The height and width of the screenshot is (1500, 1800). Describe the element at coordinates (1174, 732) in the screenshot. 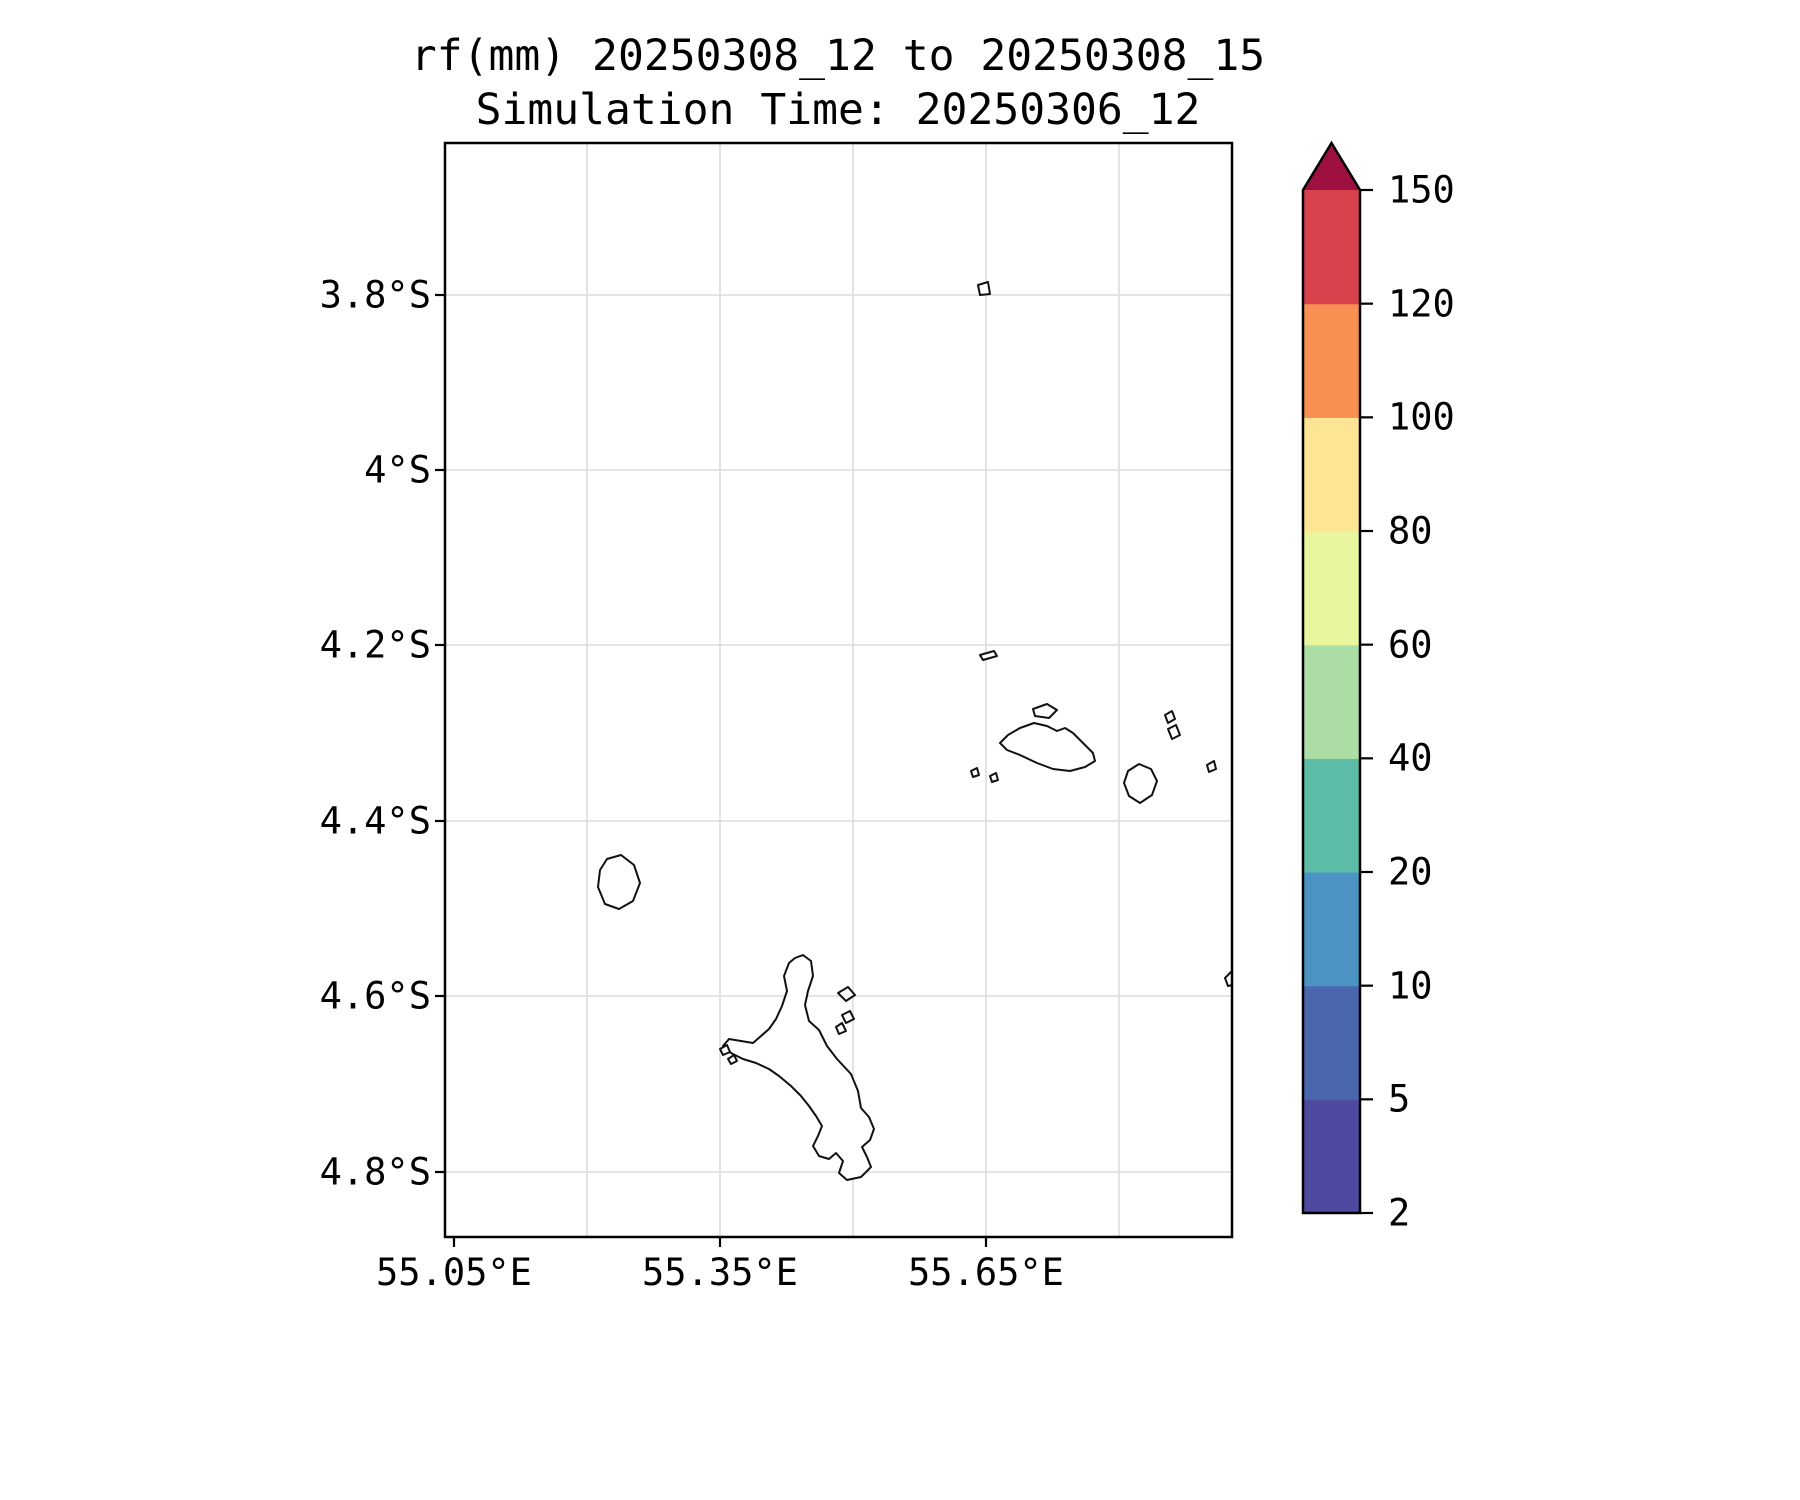

I see `coastline-petite-soeur` at that location.